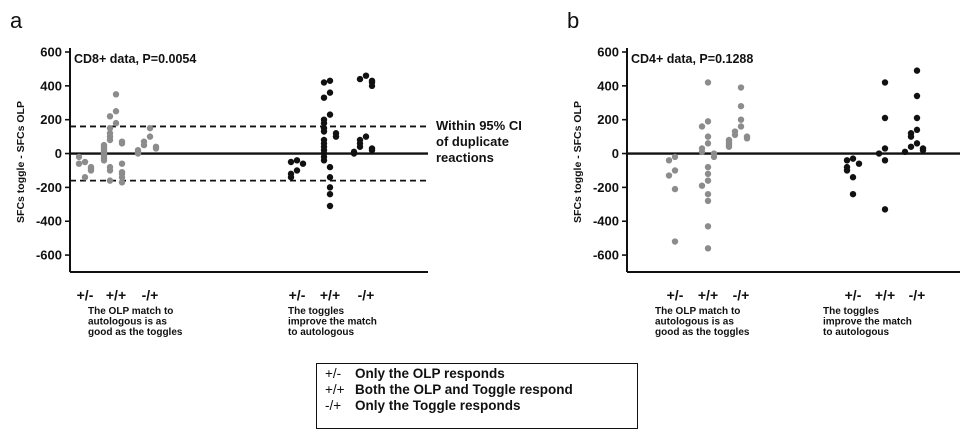 The width and height of the screenshot is (960, 436). I want to click on chart-title: CD8+ data, P=0.0054, so click(135, 59).